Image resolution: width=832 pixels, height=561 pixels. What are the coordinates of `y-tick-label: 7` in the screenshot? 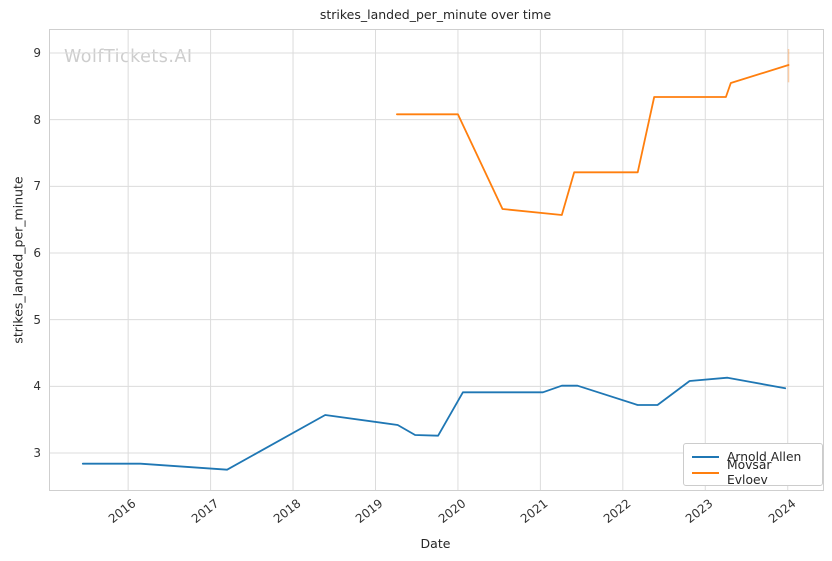 It's located at (37, 186).